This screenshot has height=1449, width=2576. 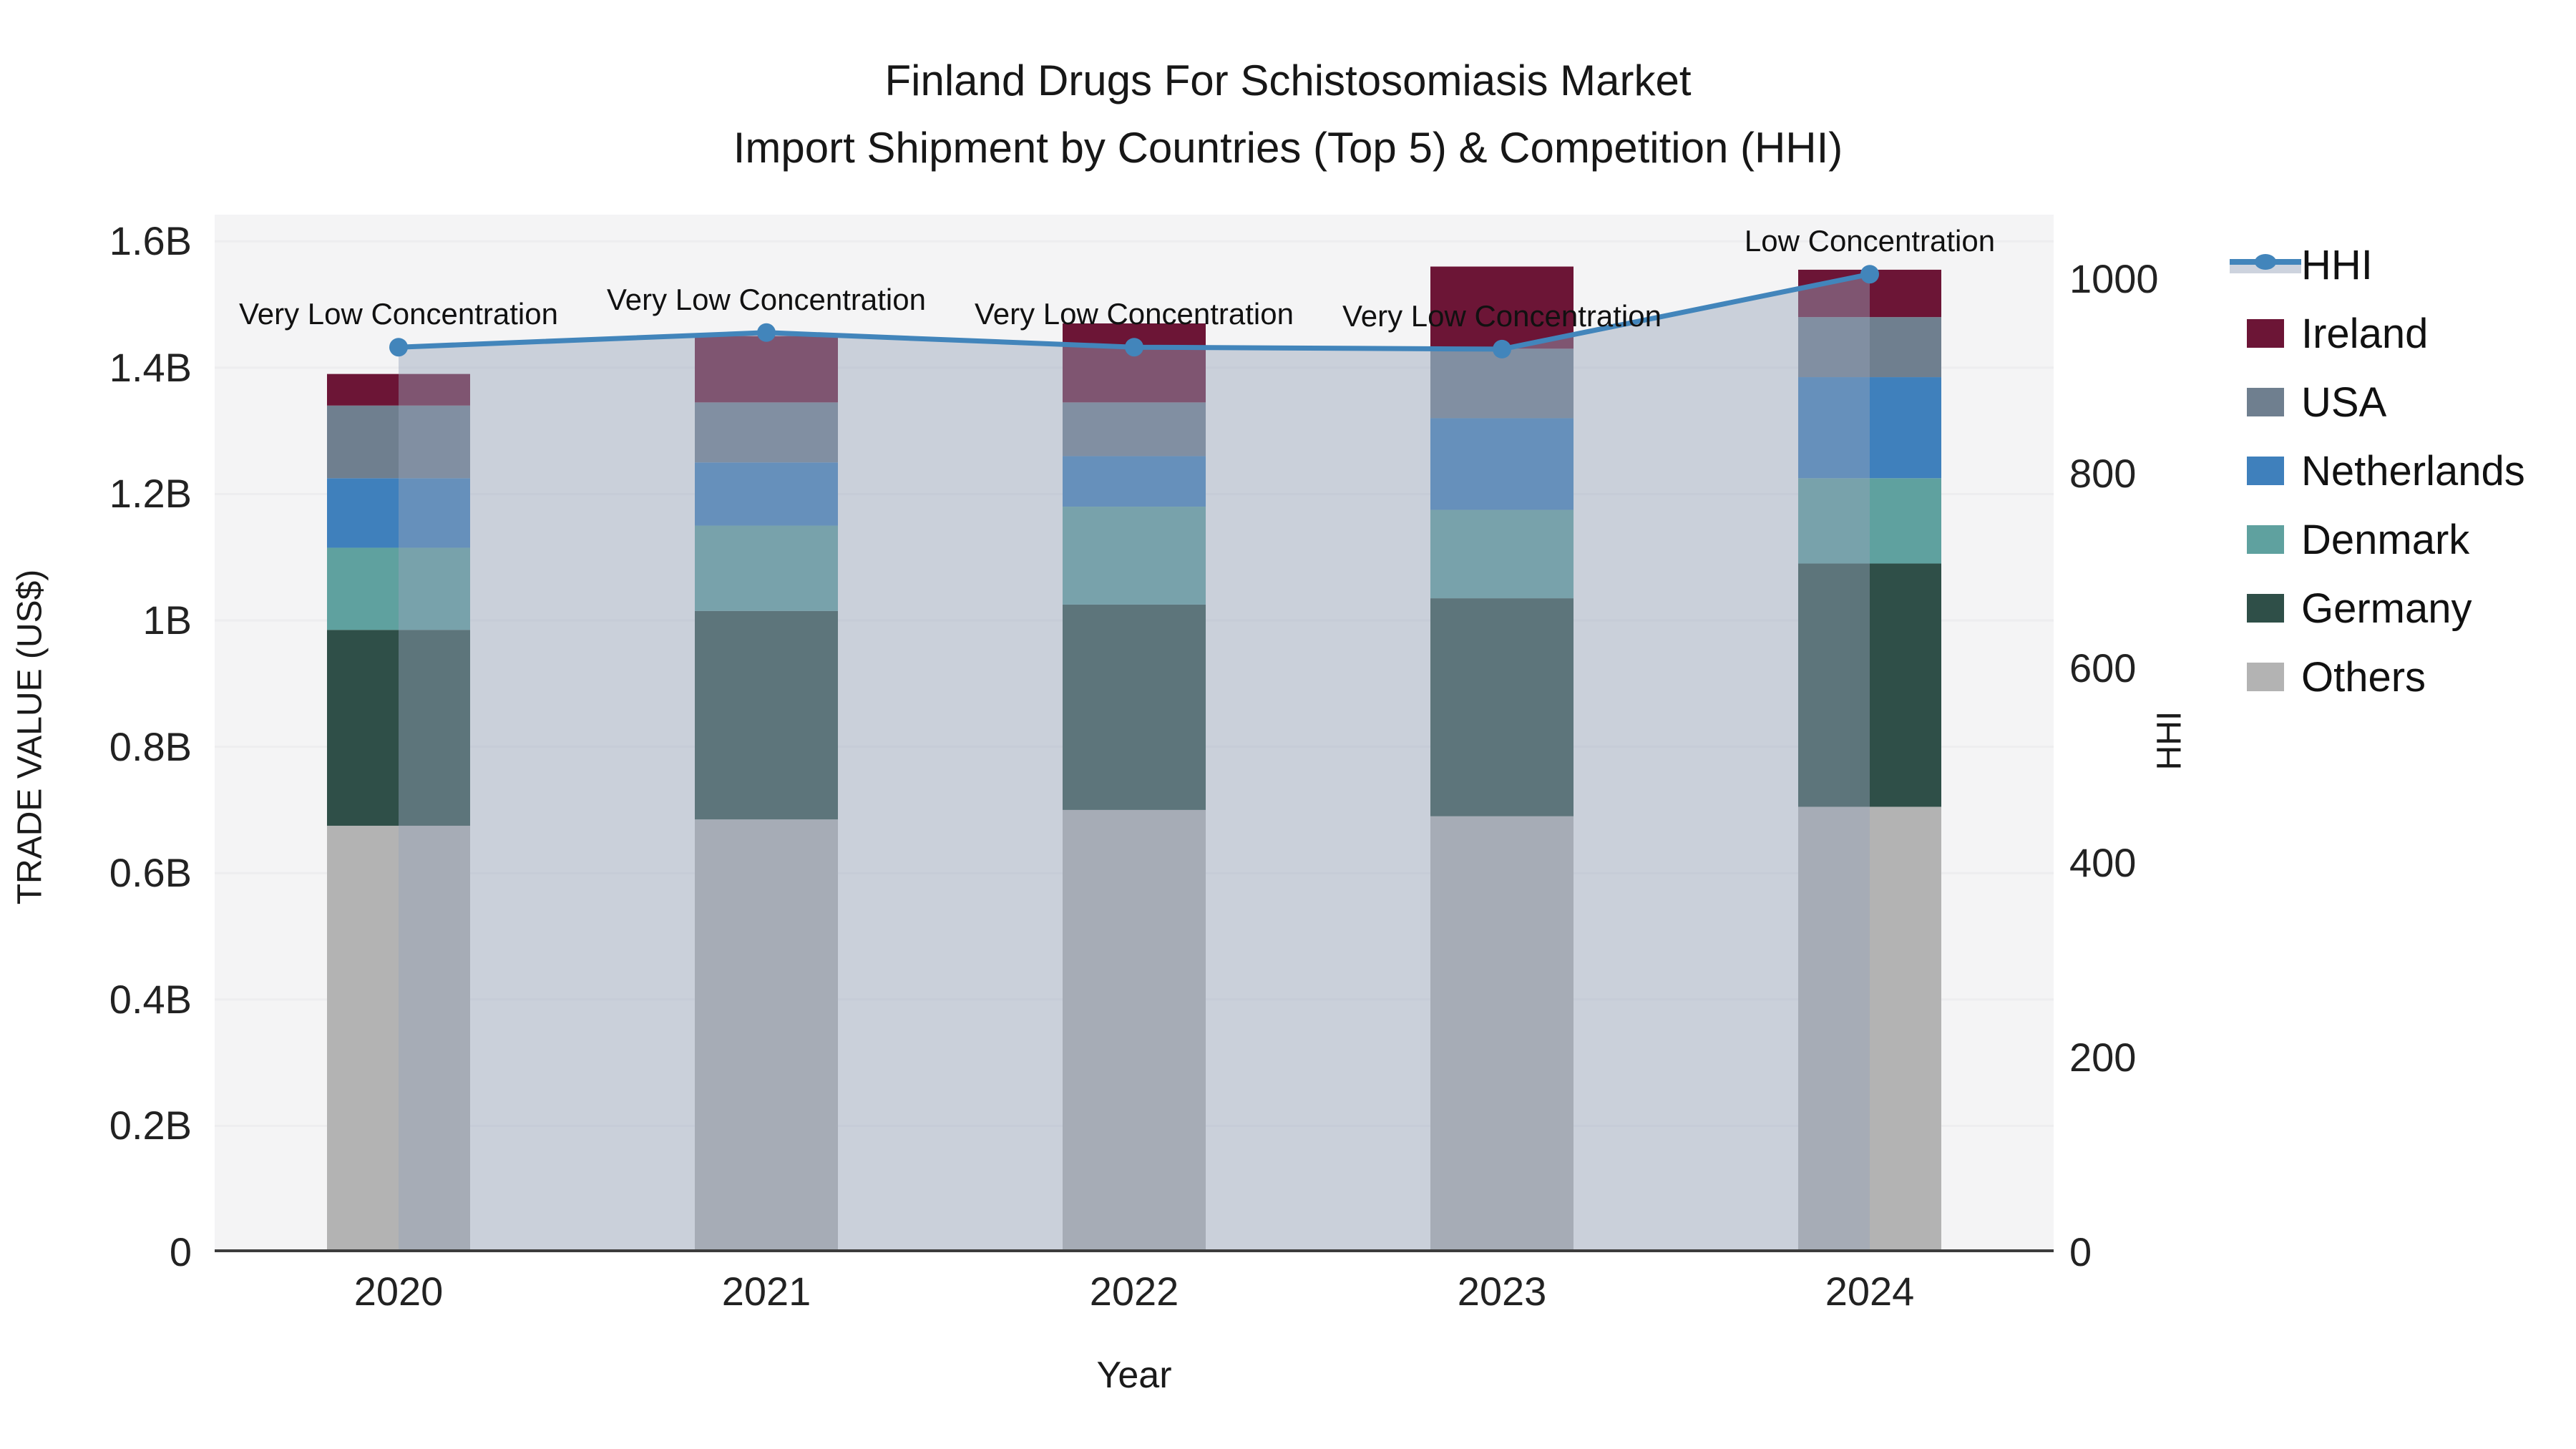 I want to click on legend-item-usa: USA, so click(x=2377, y=402).